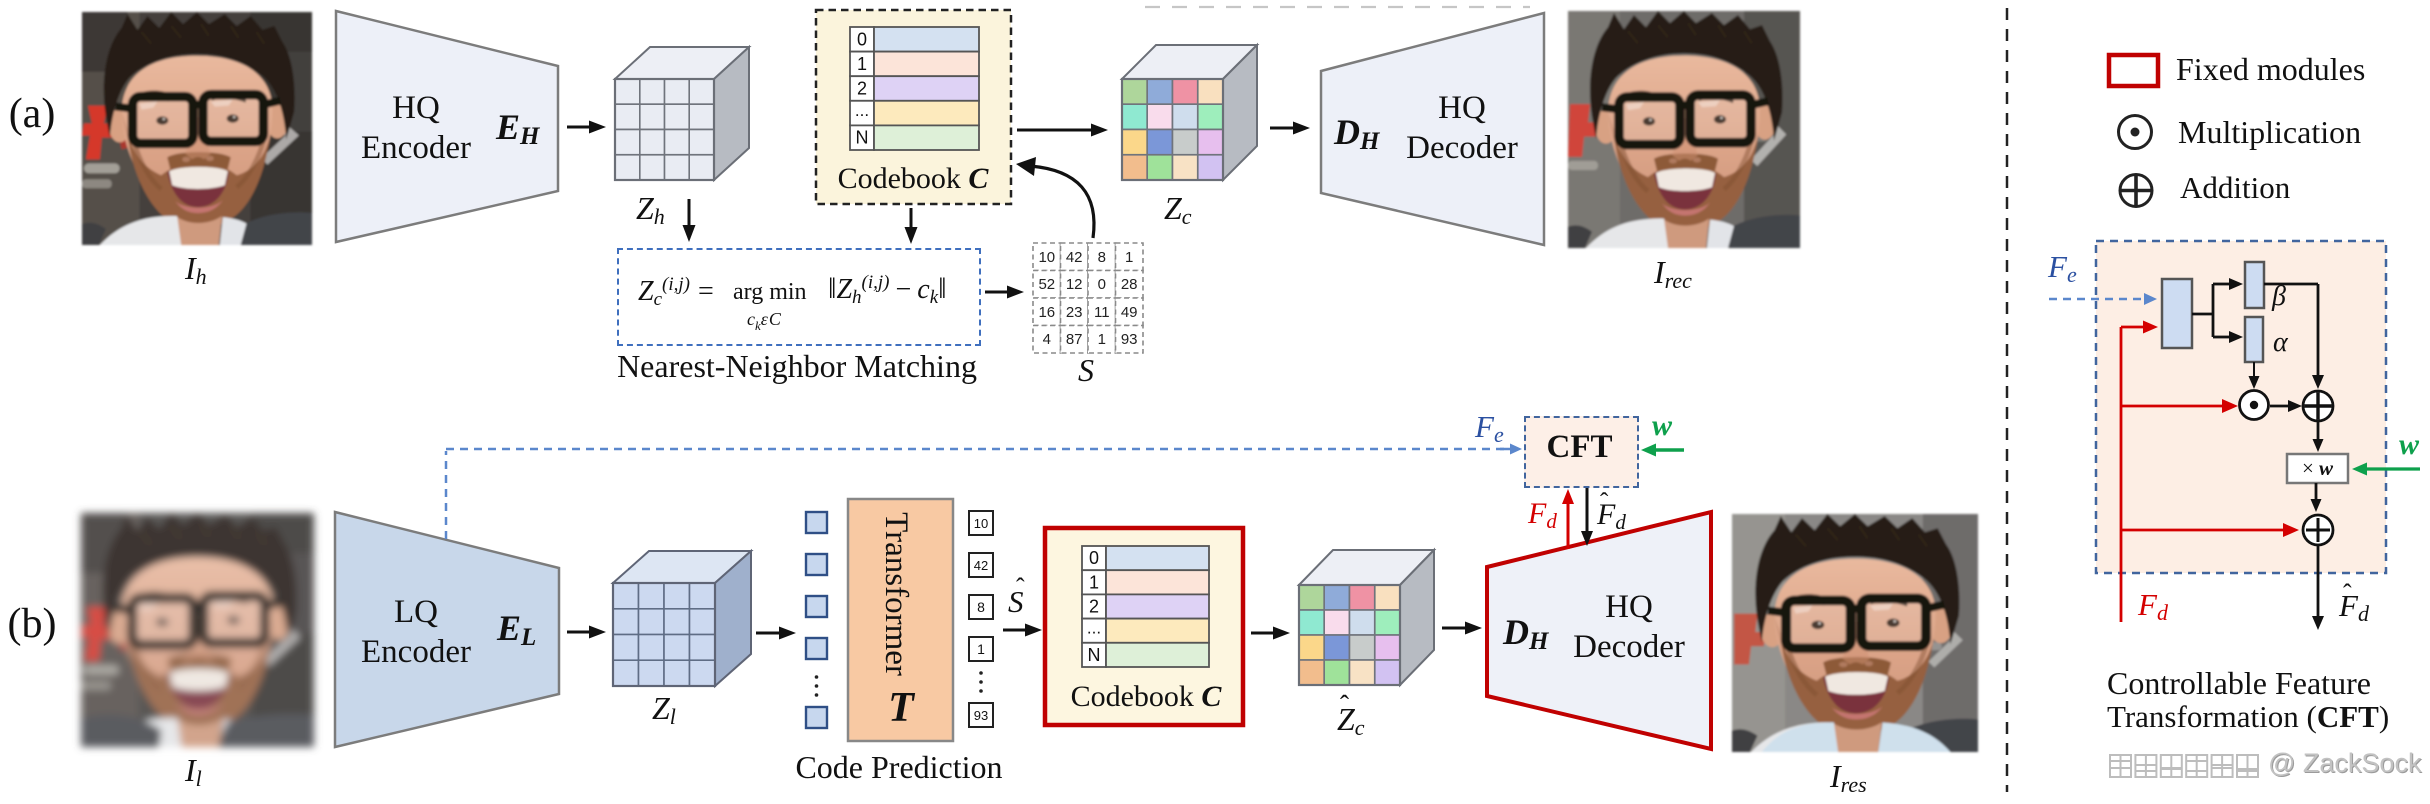 This screenshot has height=804, width=2430. Describe the element at coordinates (896, 594) in the screenshot. I see `svg-text: Transformer` at that location.